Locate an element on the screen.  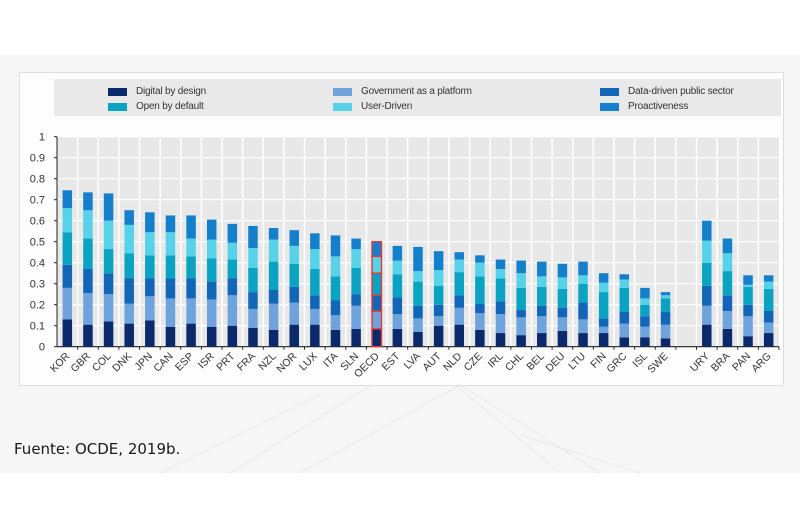
x-tick-label: EST is located at coordinates (391, 361).